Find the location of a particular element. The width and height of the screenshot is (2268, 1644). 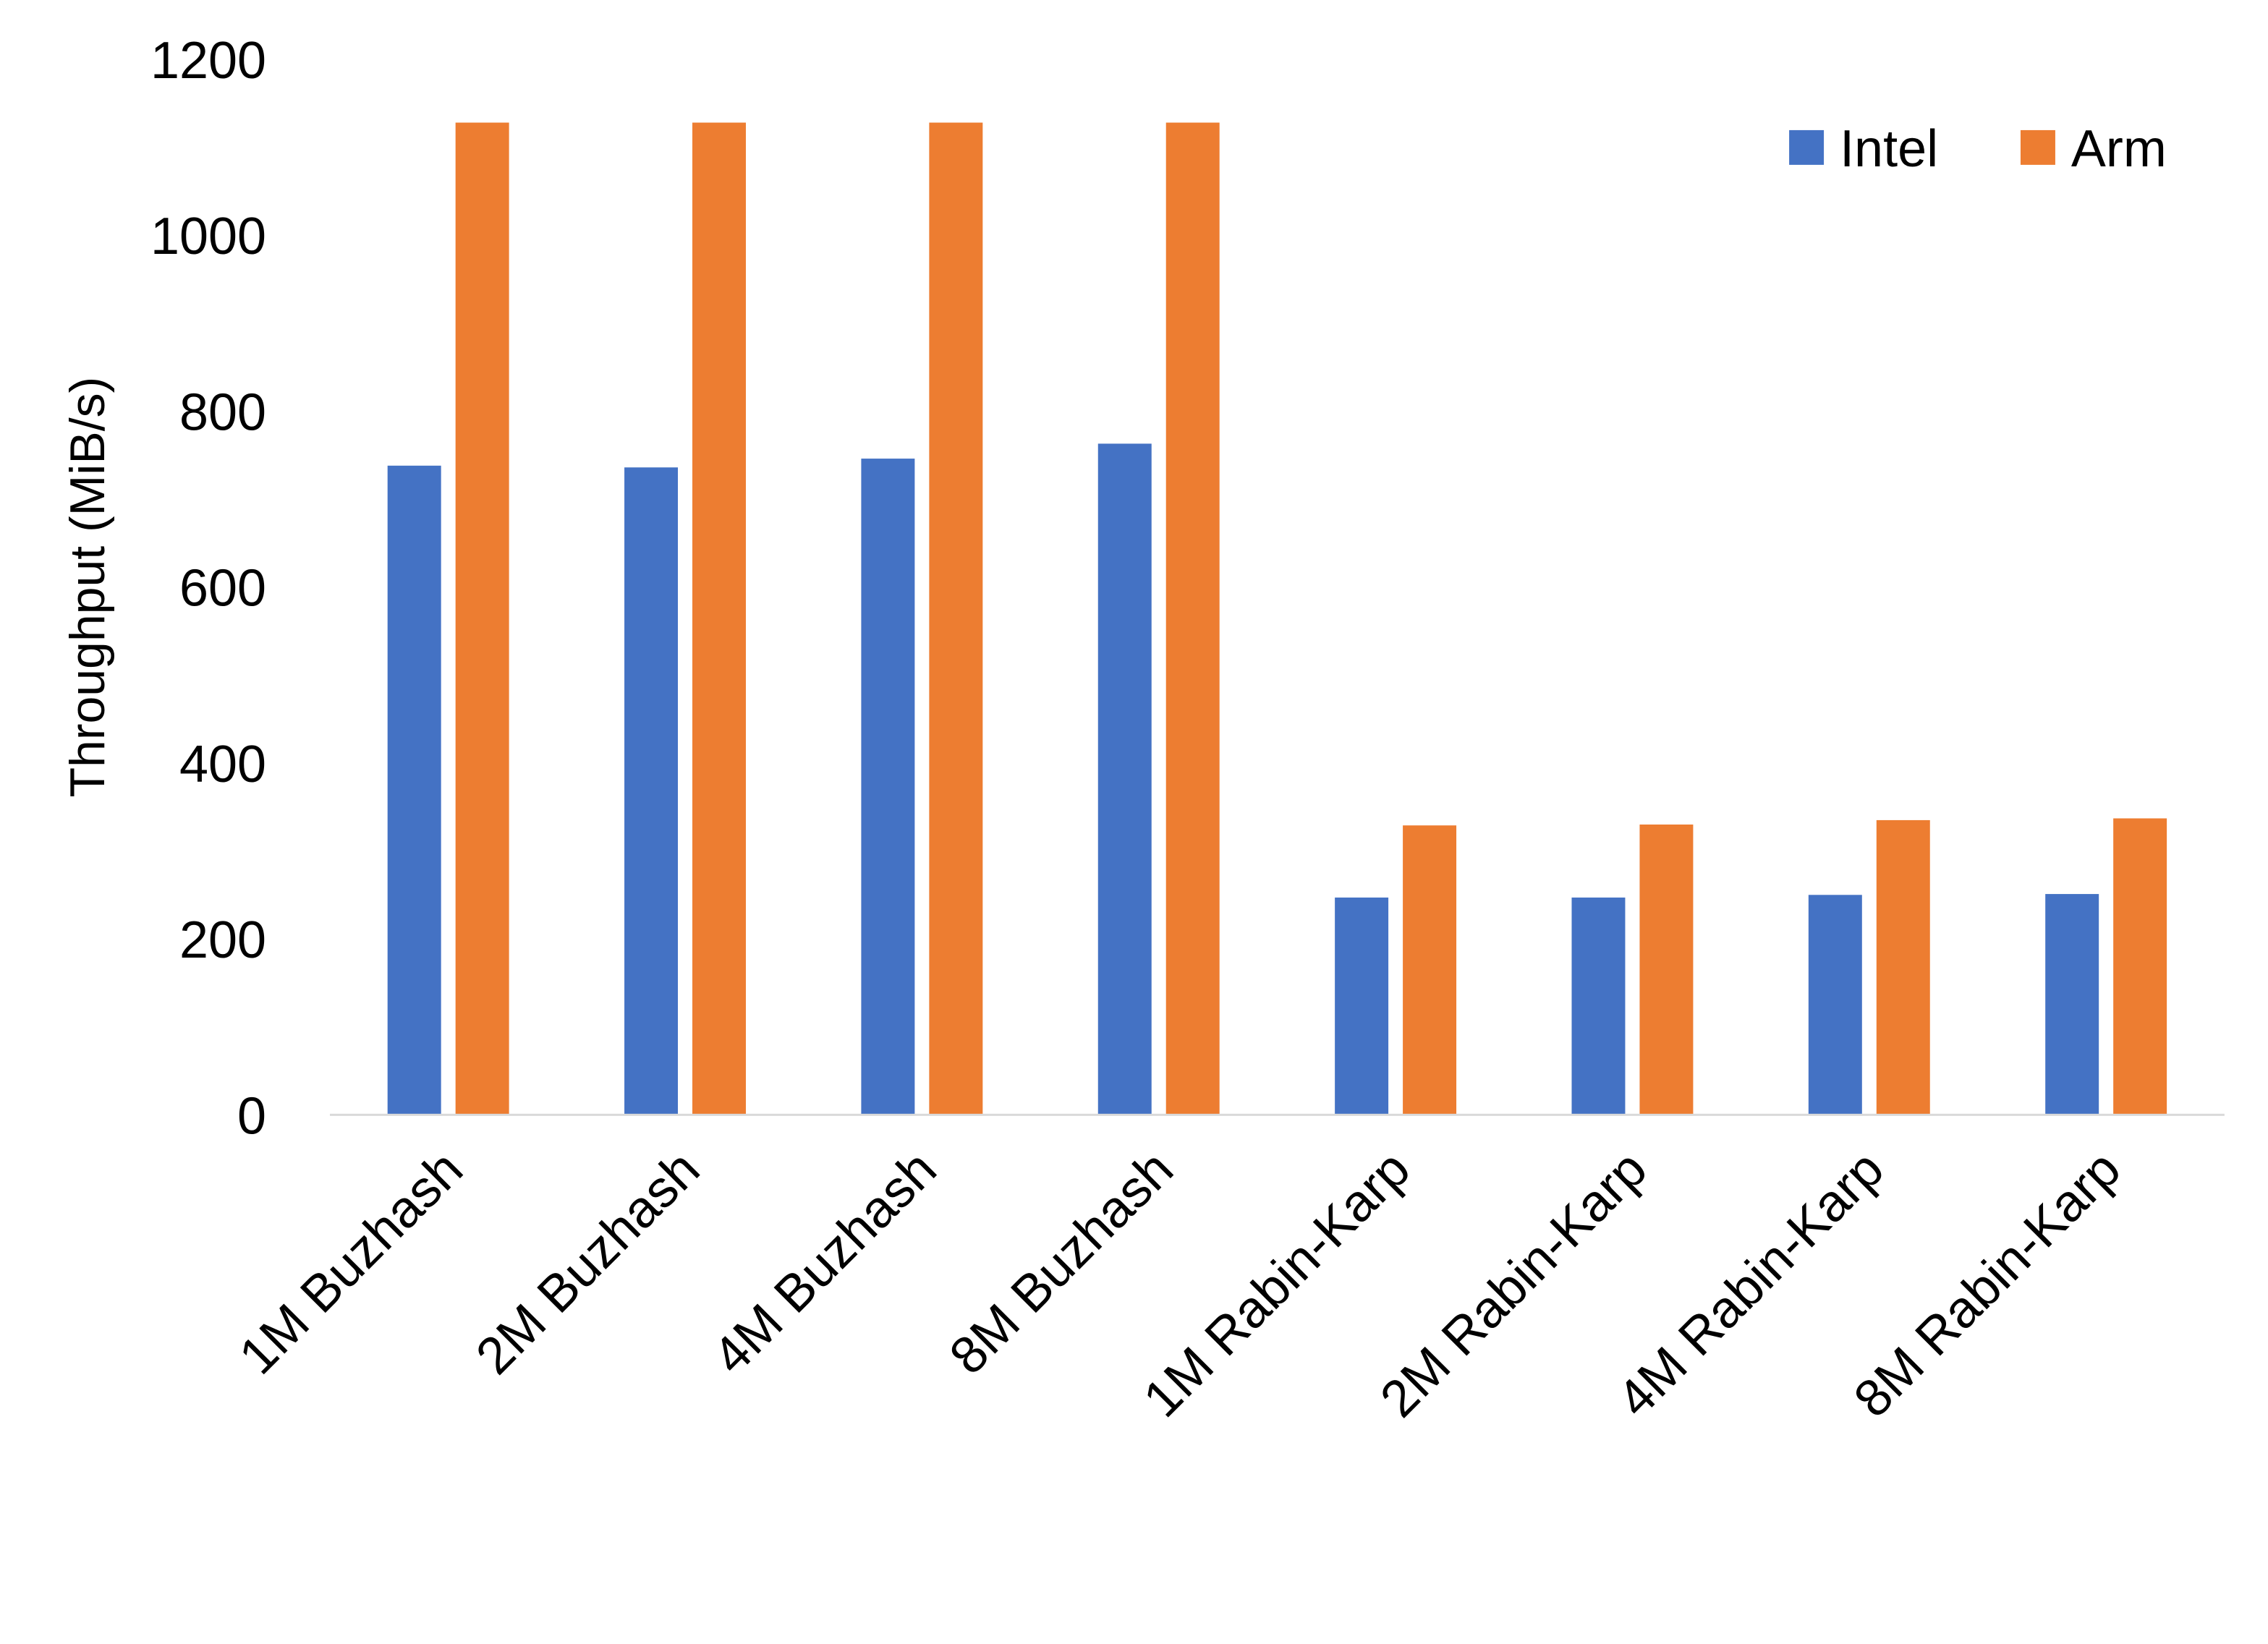

y-tick-label: 1000 is located at coordinates (208, 236).